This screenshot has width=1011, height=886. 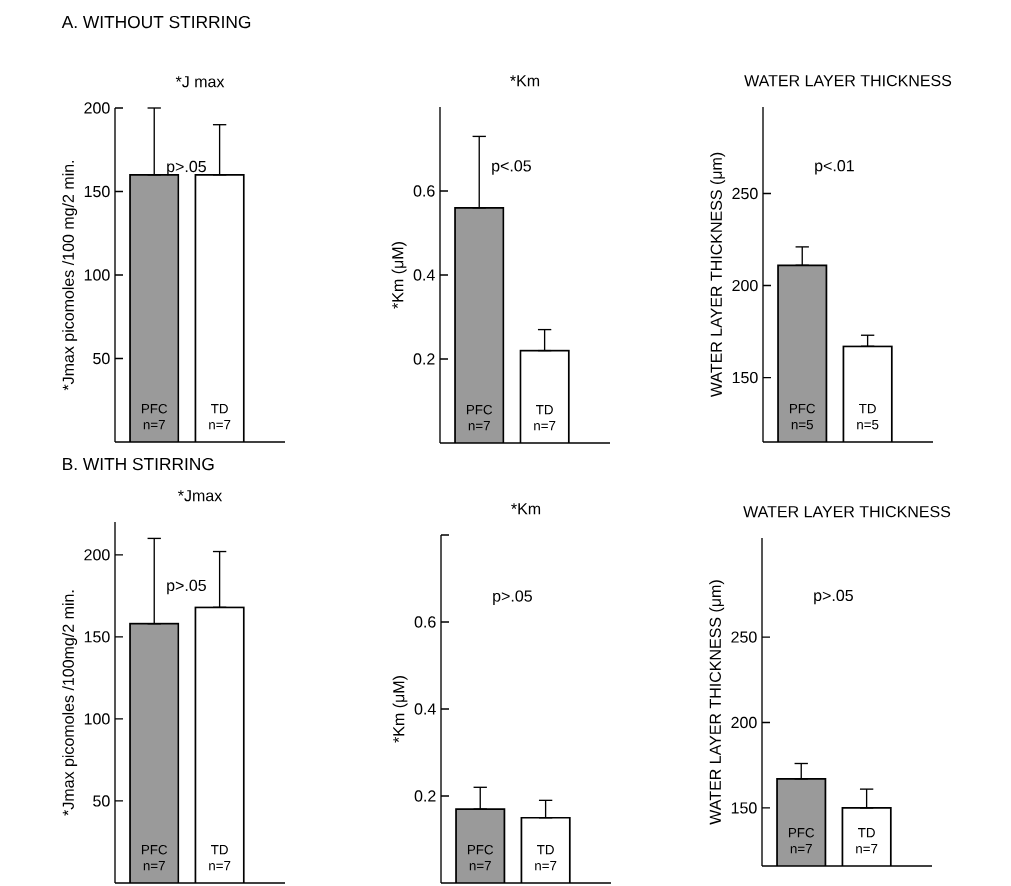 What do you see at coordinates (511, 167) in the screenshot?
I see `annotation: p<.05` at bounding box center [511, 167].